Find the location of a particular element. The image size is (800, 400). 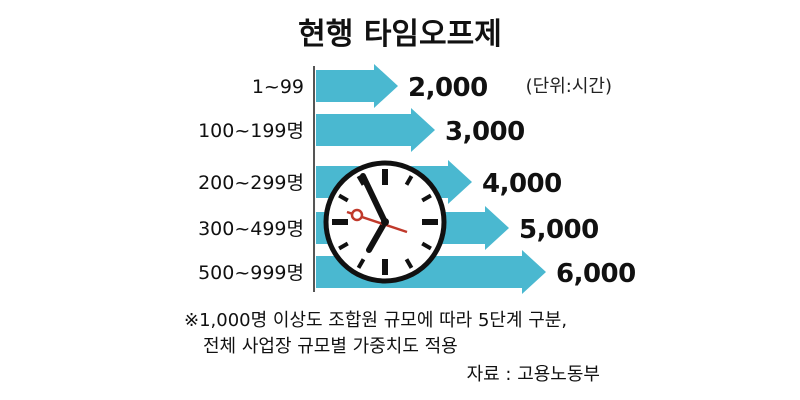

category-label-2: 100~199명 is located at coordinates (251, 131).